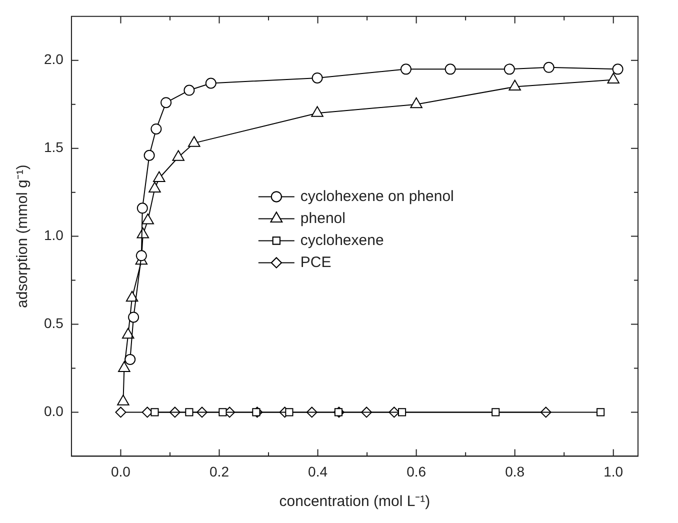  What do you see at coordinates (54, 323) in the screenshot?
I see `y-tick-label: 0.5` at bounding box center [54, 323].